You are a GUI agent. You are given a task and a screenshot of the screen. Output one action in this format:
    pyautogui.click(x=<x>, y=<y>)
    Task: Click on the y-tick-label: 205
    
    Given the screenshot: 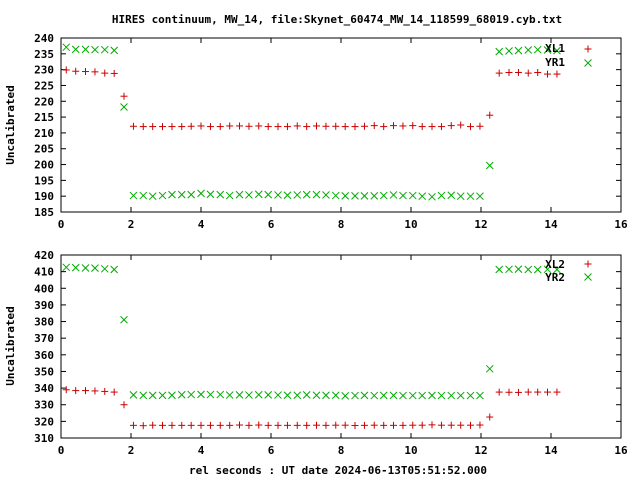 What is the action you would take?
    pyautogui.click(x=44, y=149)
    